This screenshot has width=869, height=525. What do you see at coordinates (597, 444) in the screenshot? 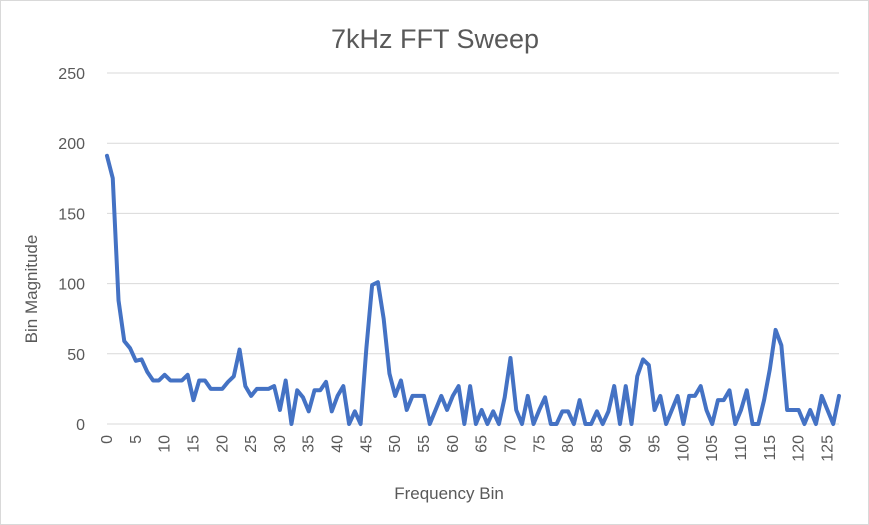
I see `x-tick-label: 85` at bounding box center [597, 444].